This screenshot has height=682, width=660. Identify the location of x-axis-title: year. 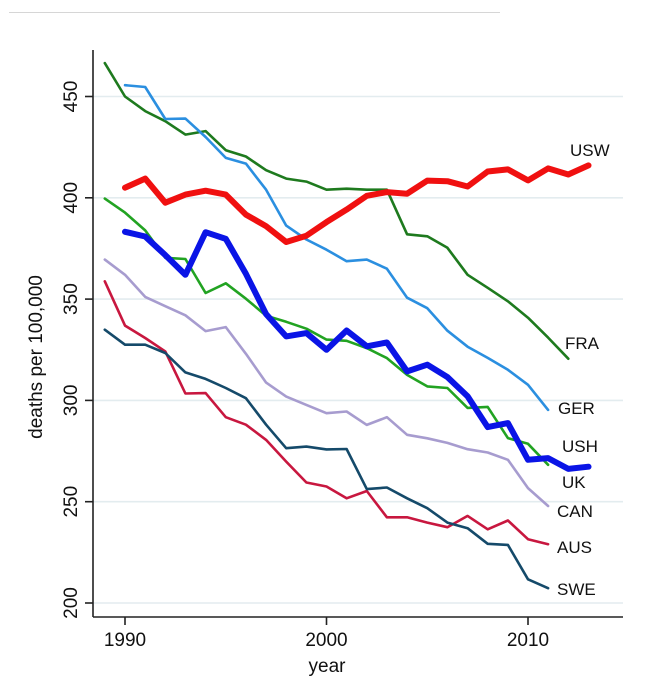
(328, 666).